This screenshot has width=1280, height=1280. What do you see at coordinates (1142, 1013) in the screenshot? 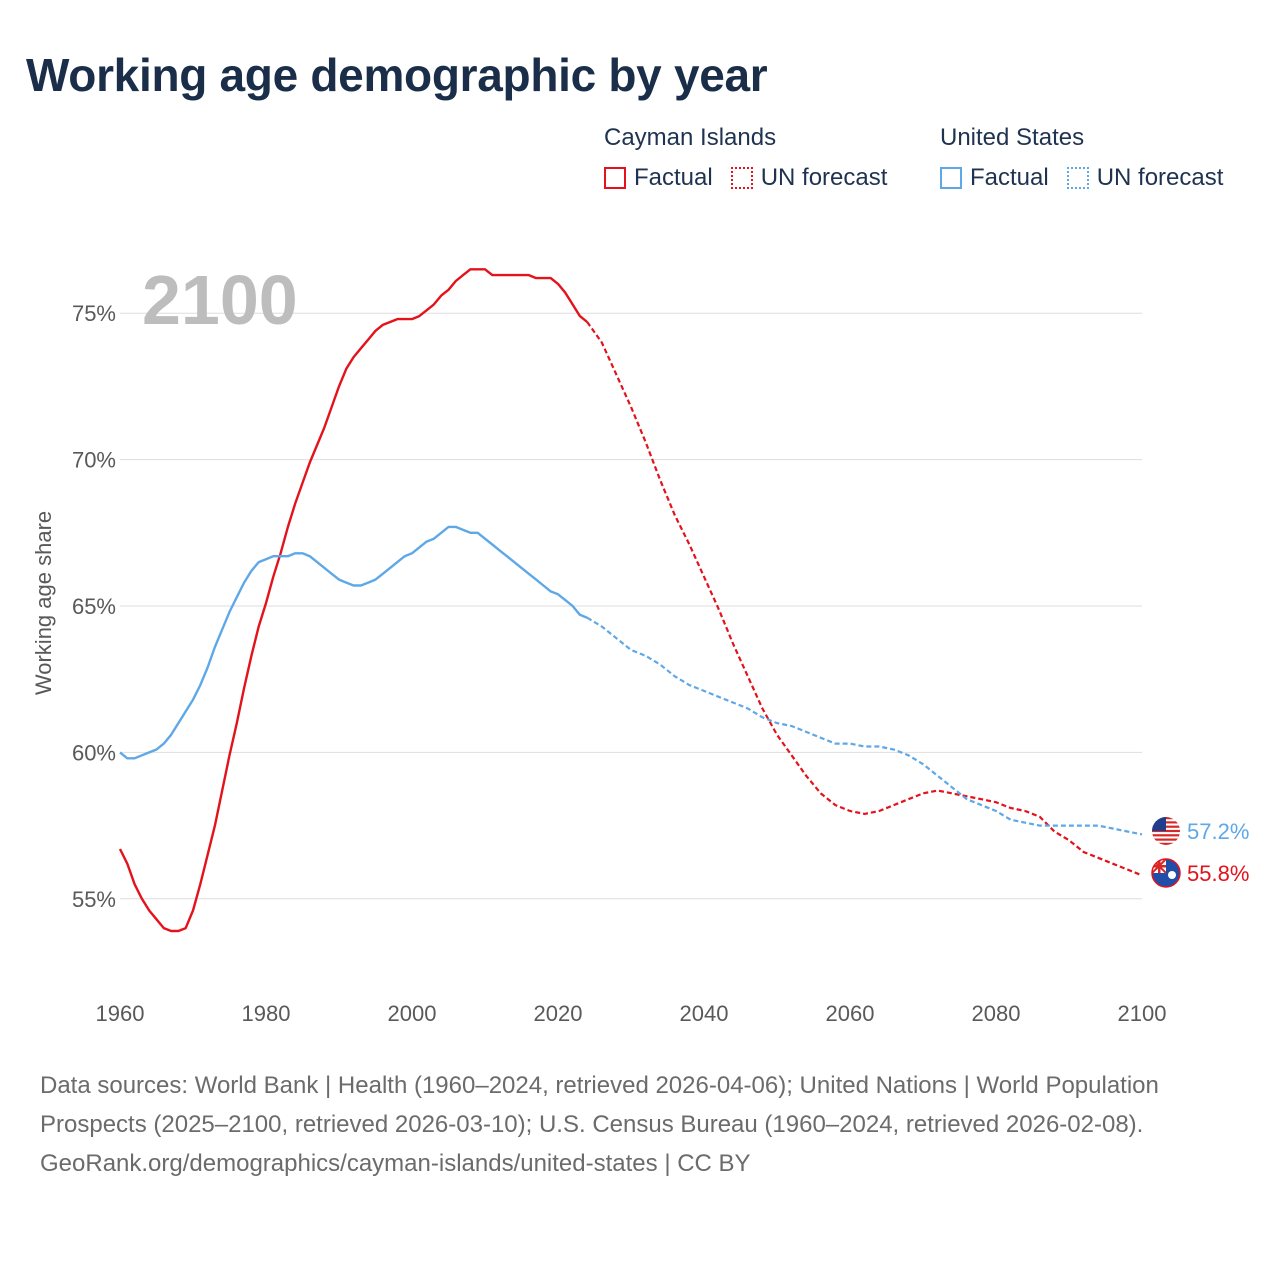
I see `x-tick-label: 2100` at bounding box center [1142, 1013].